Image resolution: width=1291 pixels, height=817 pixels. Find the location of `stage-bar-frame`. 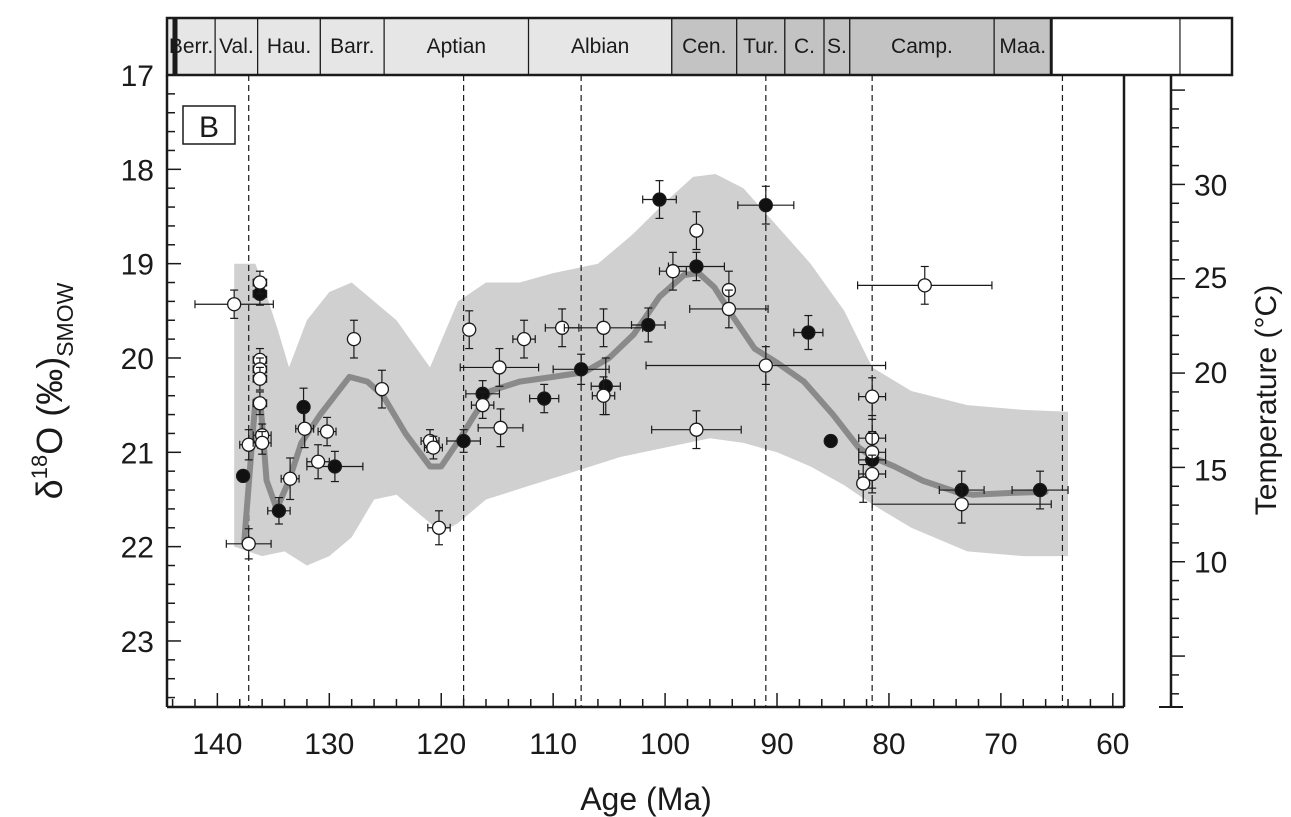

stage-bar-frame is located at coordinates (699, 46).